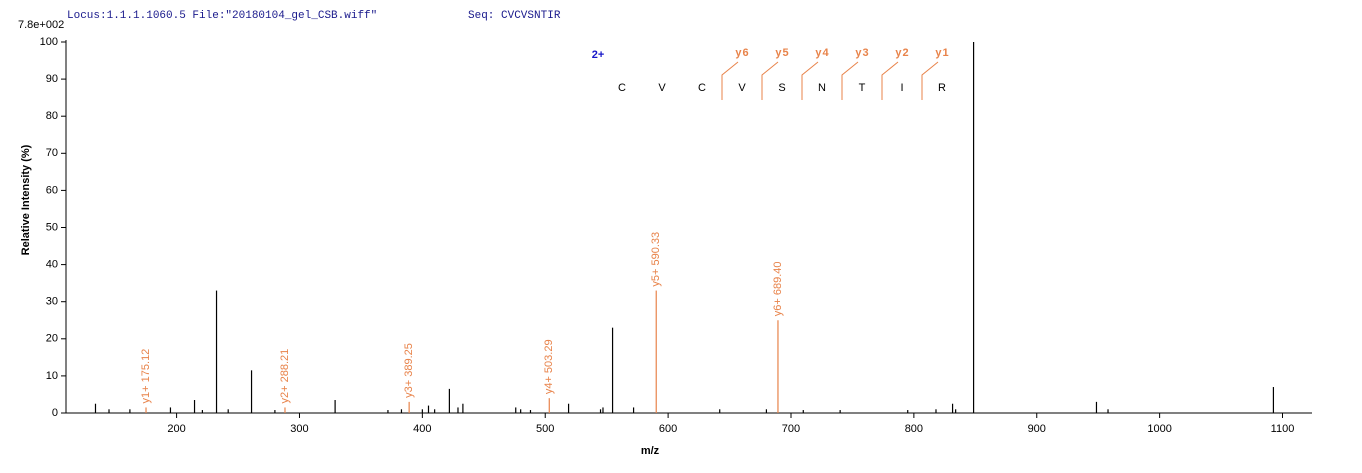 The width and height of the screenshot is (1362, 473). I want to click on sequence-letter: N, so click(822, 88).